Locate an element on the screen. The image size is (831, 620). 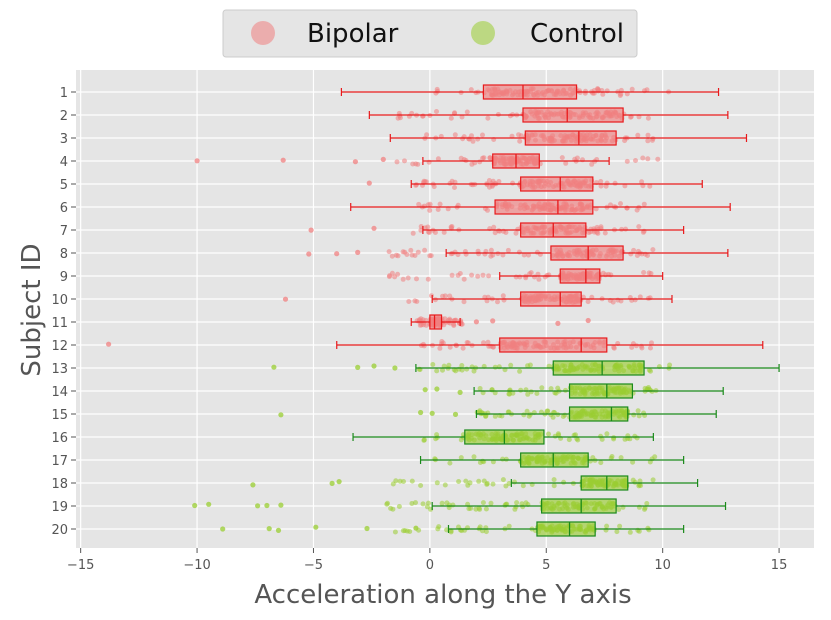
x-axis-title: Acceleration along the Y axis is located at coordinates (442, 595).